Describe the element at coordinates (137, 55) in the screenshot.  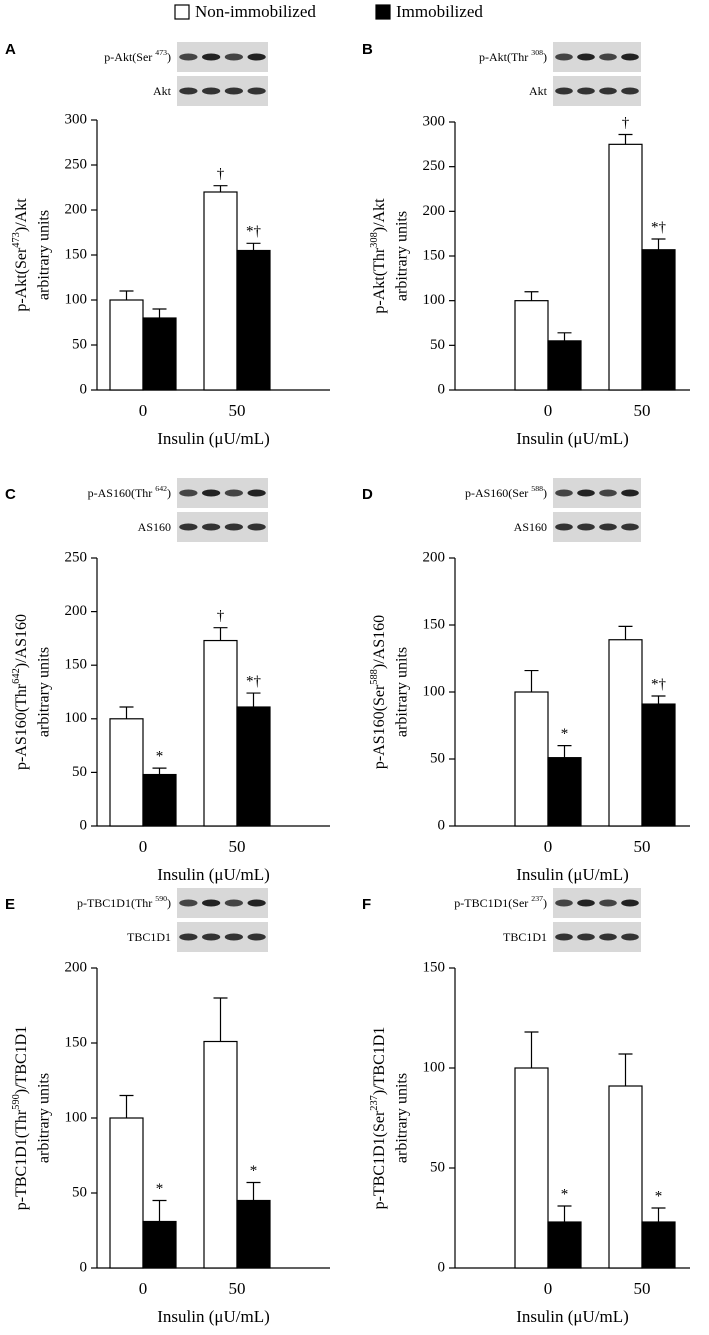
I see `blot-label: p-Akt(Ser 473)` at that location.